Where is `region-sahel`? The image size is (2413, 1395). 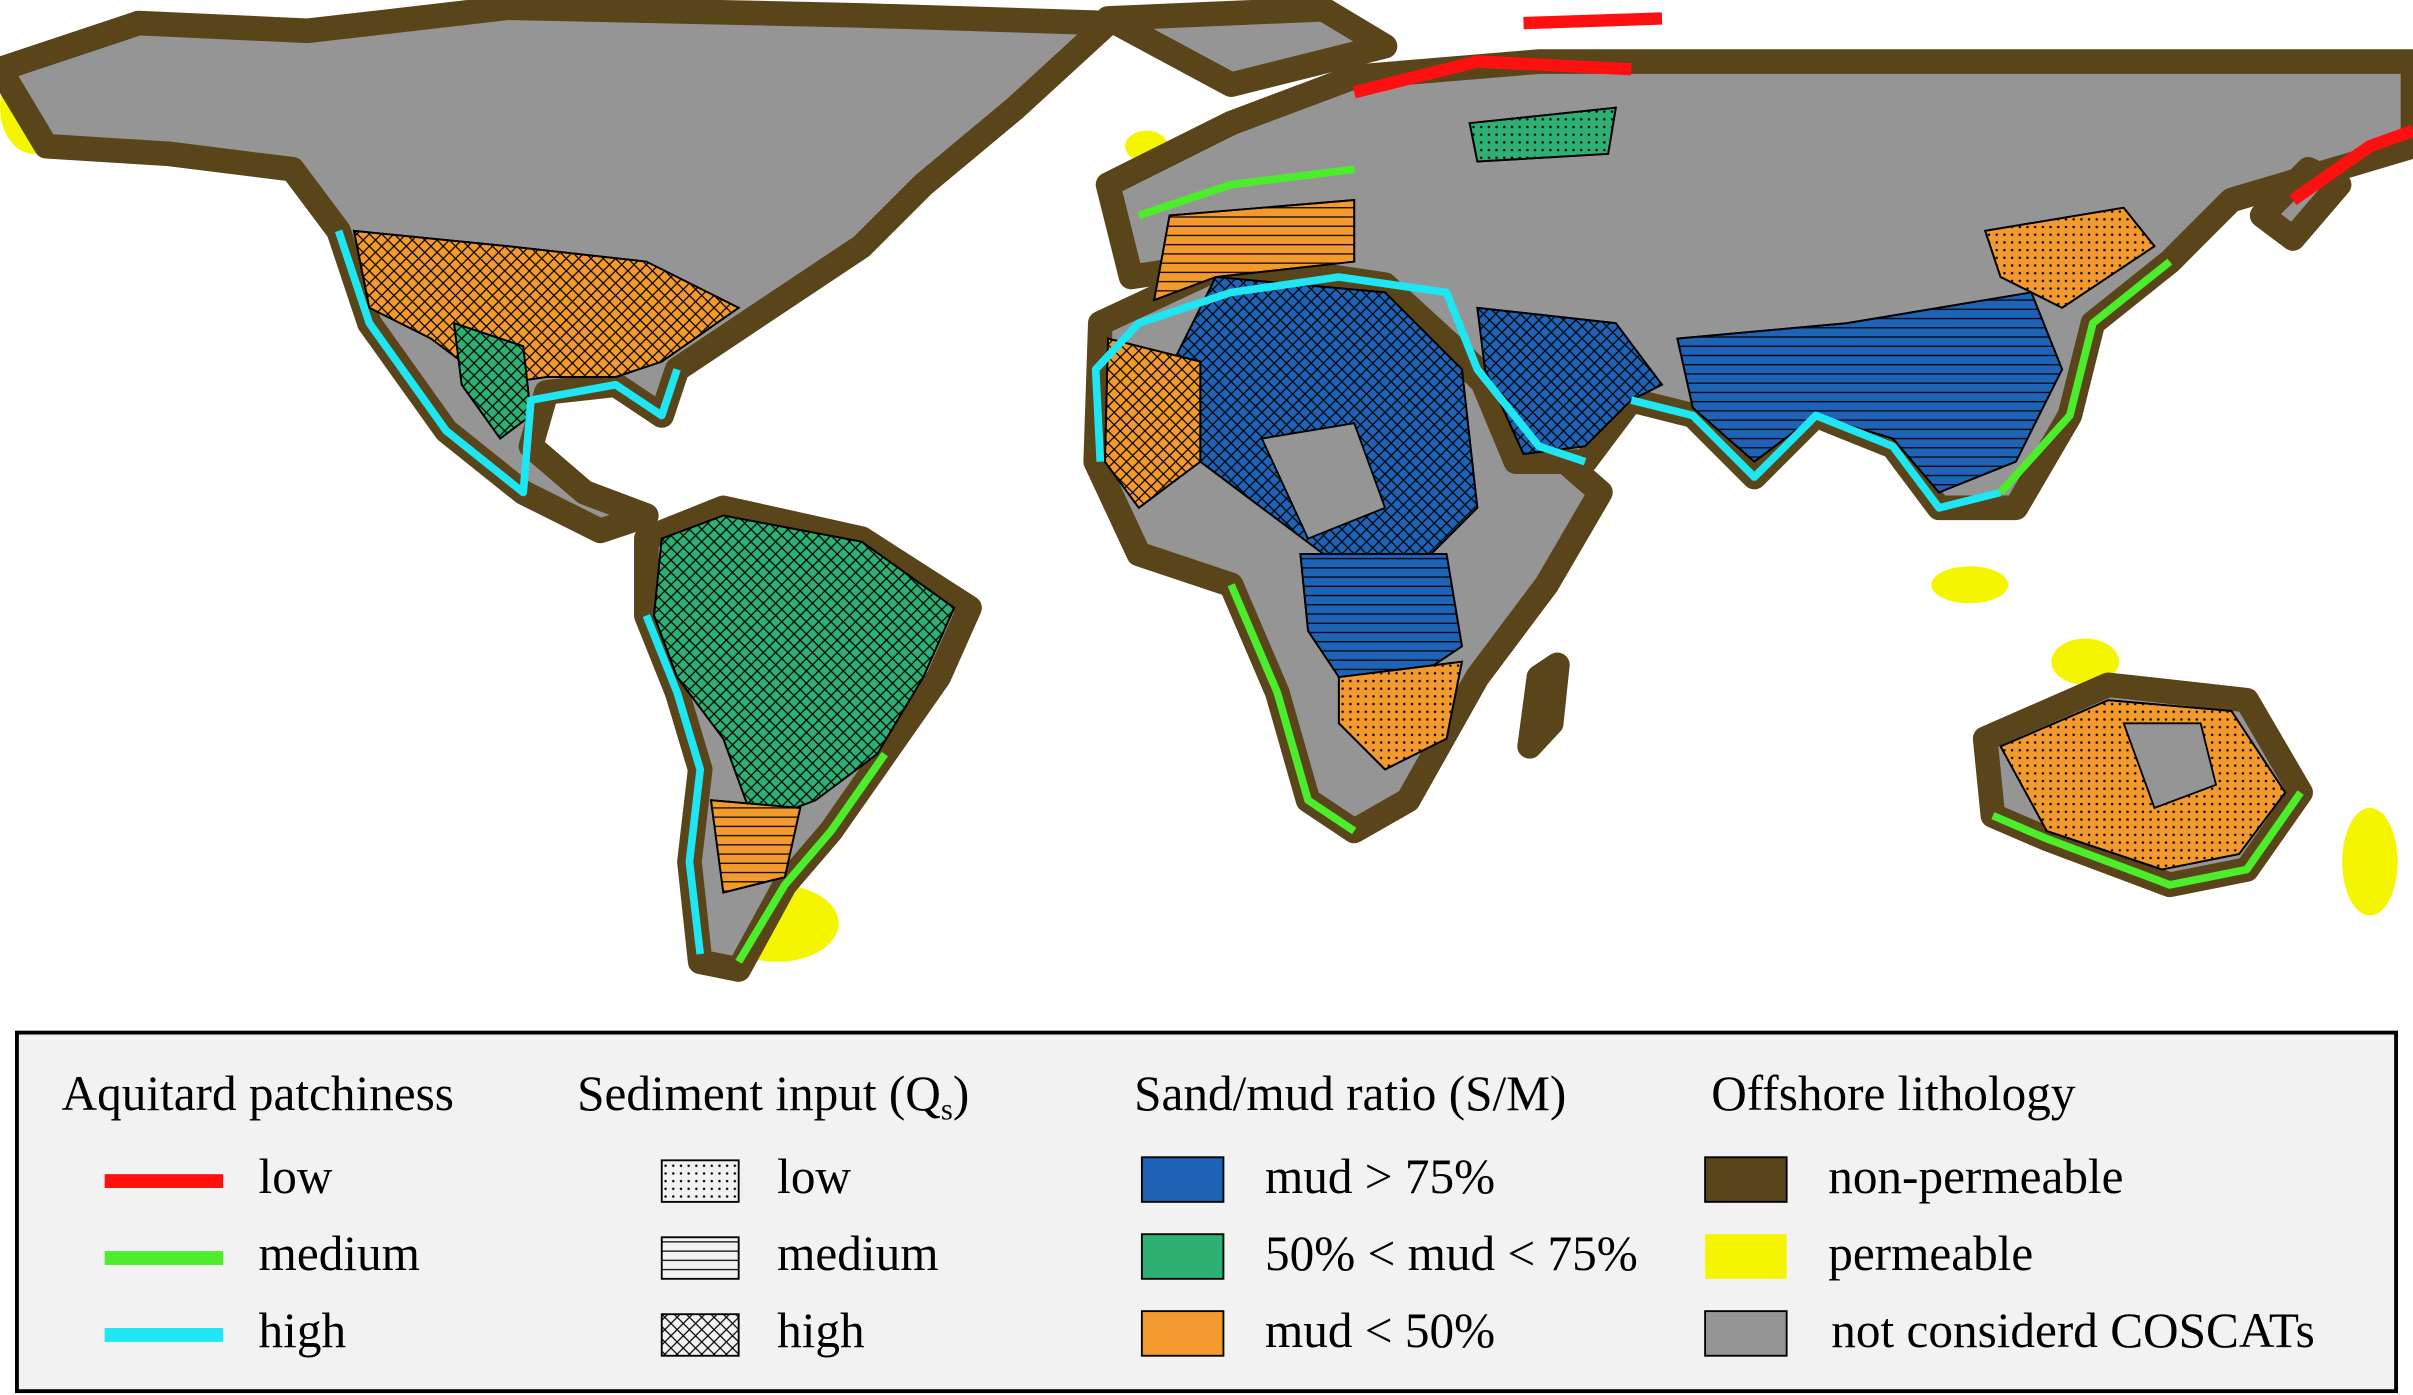 region-sahel is located at coordinates (1323, 481).